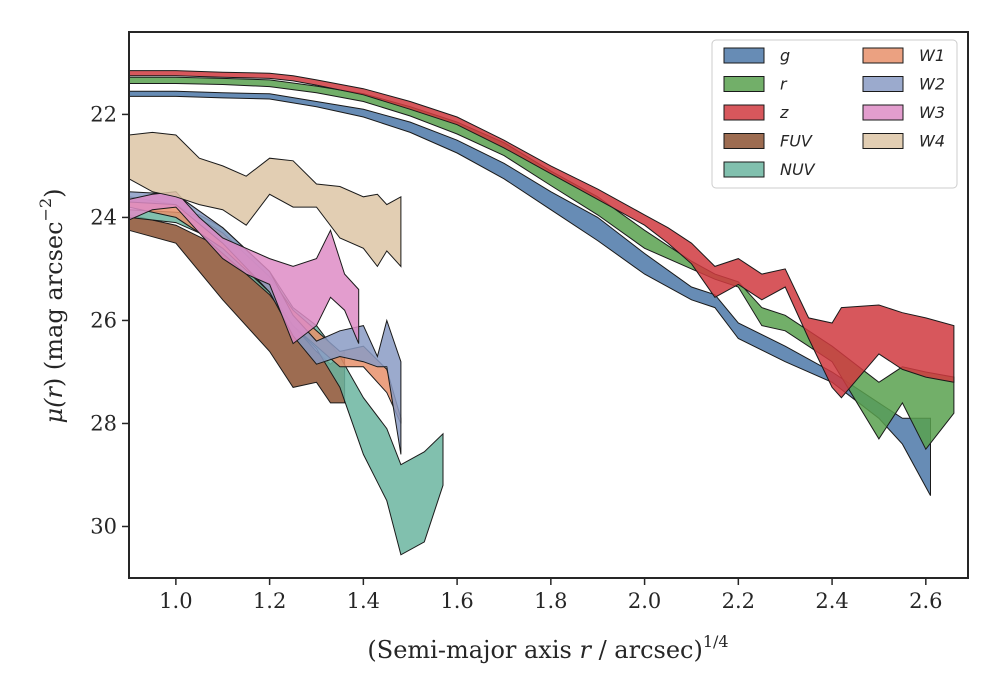 The height and width of the screenshot is (700, 1000). Describe the element at coordinates (547, 648) in the screenshot. I see `x-axis-label: (Semi-major axis r / arcsec)1/4` at that location.